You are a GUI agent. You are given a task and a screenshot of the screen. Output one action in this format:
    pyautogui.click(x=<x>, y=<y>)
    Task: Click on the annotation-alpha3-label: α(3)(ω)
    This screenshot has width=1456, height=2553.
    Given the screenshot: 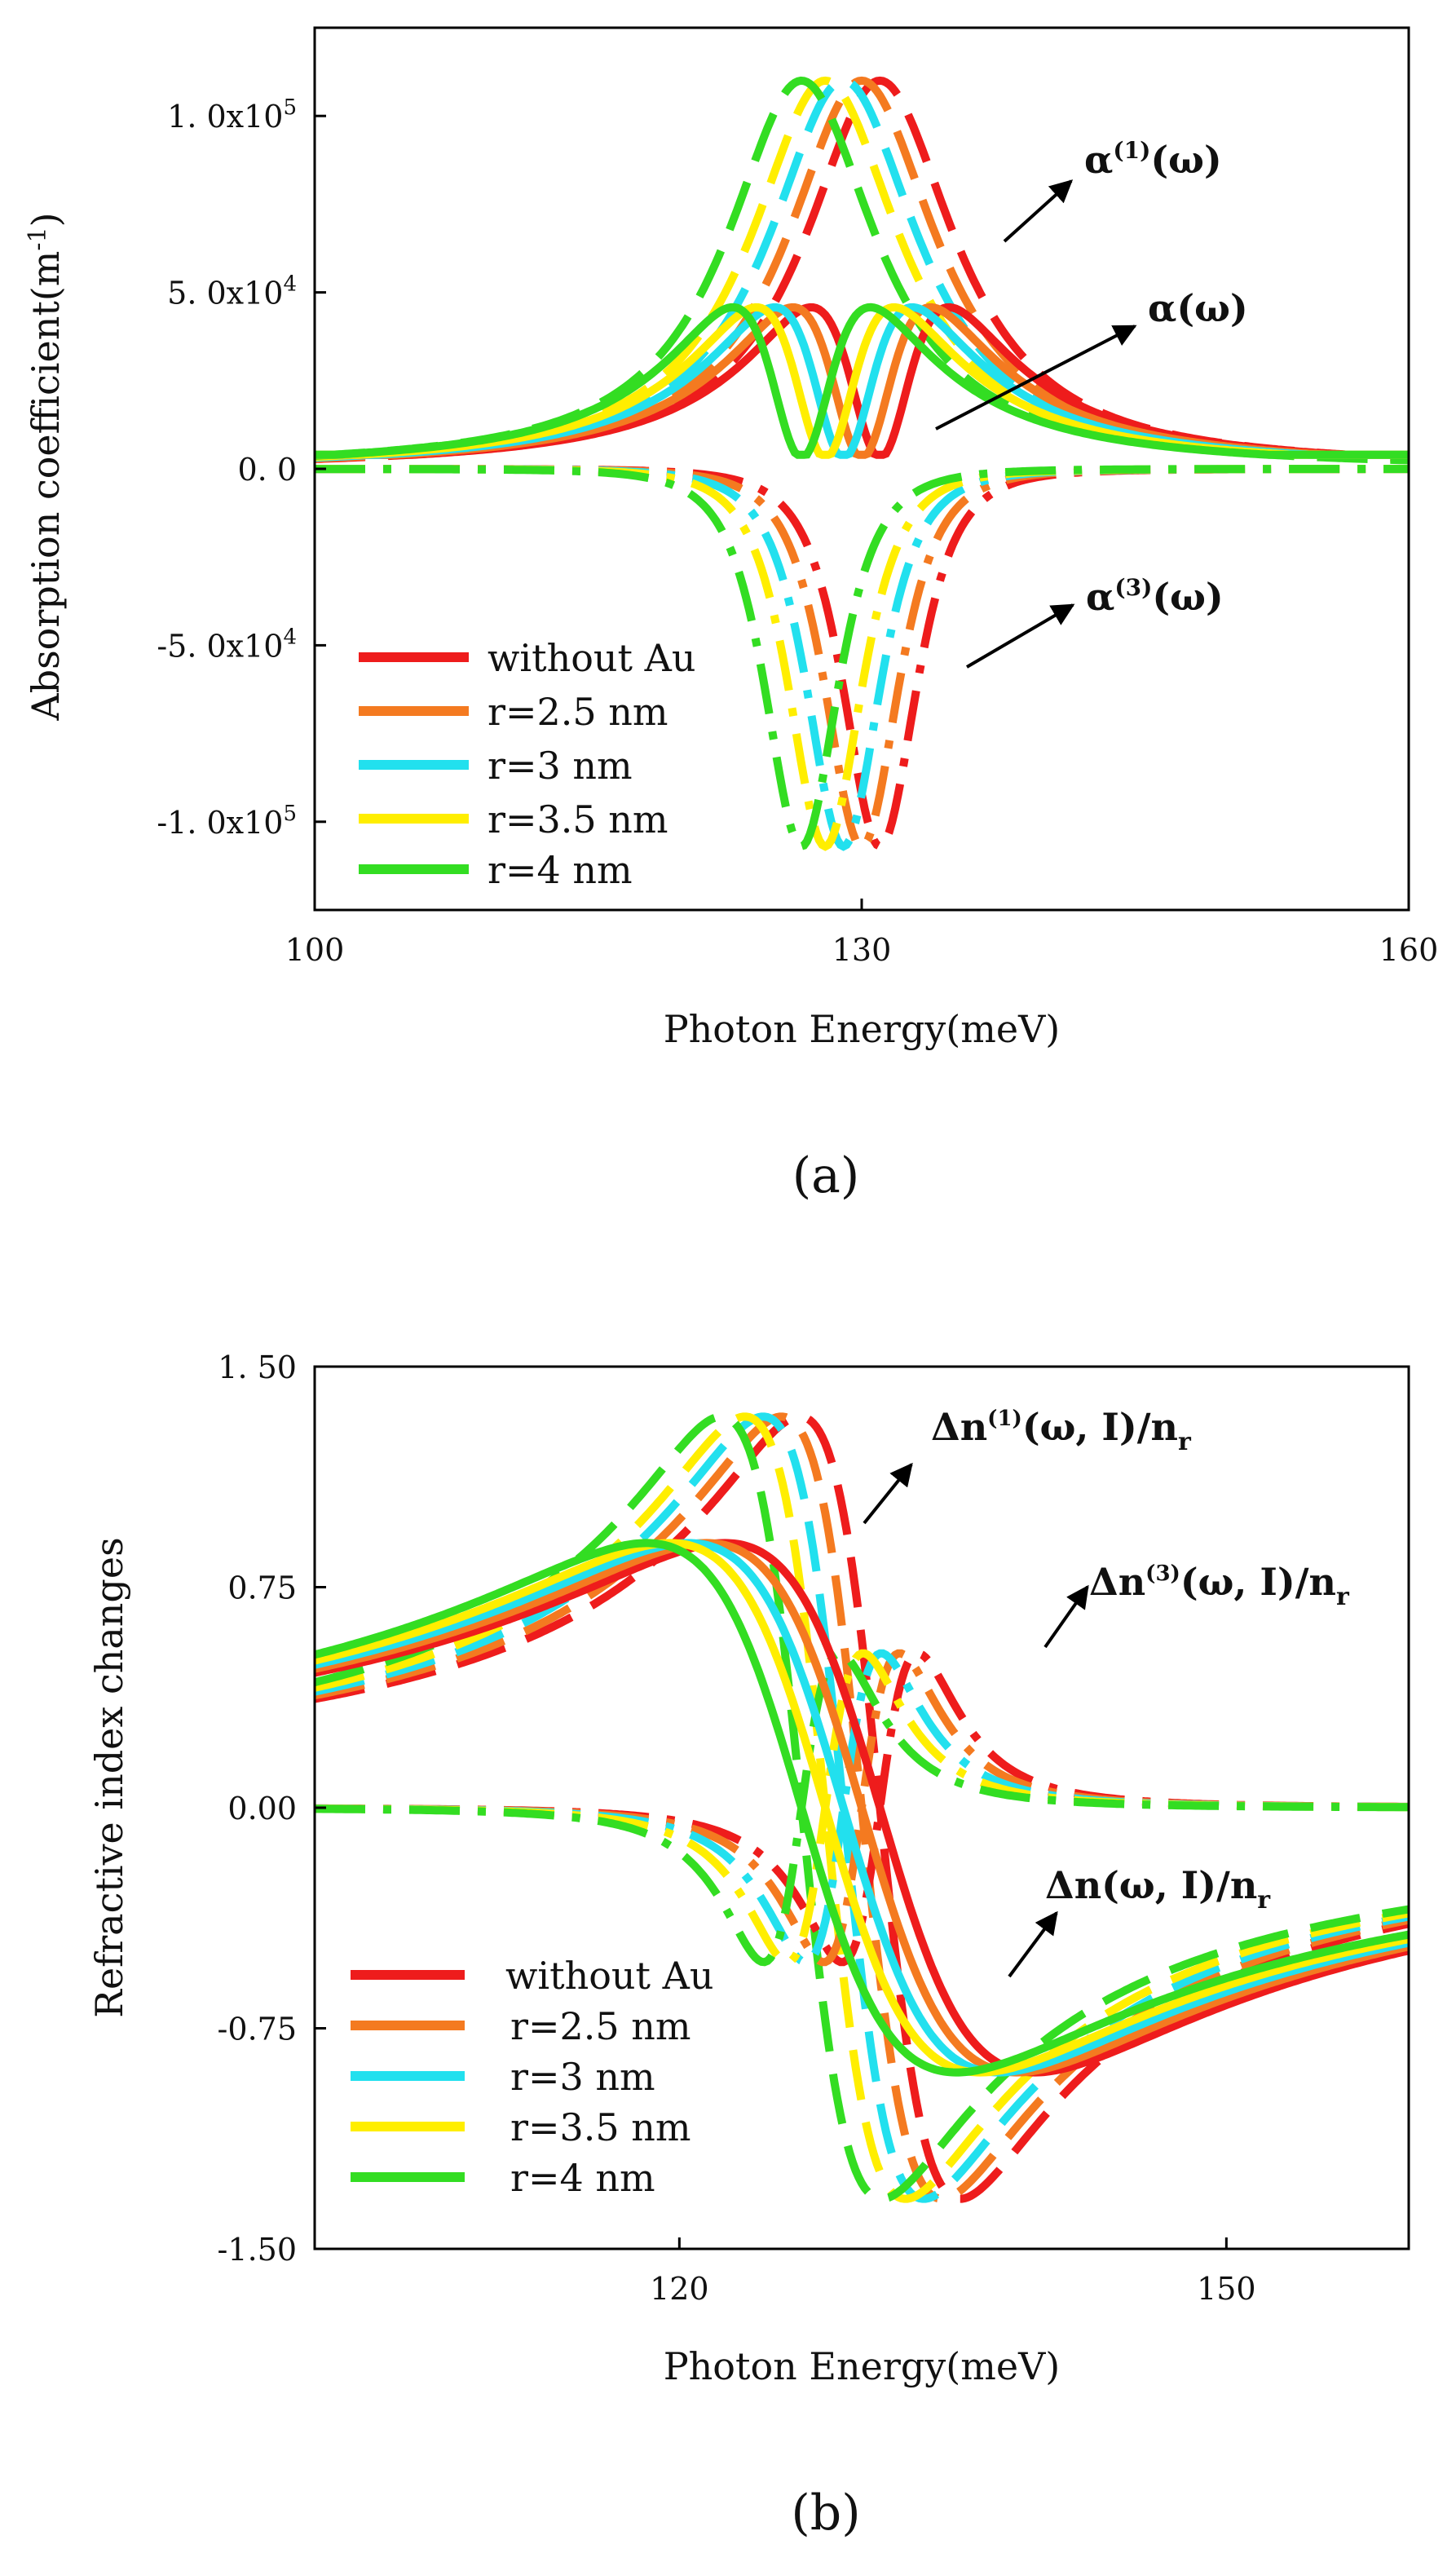 What is the action you would take?
    pyautogui.click(x=1155, y=596)
    